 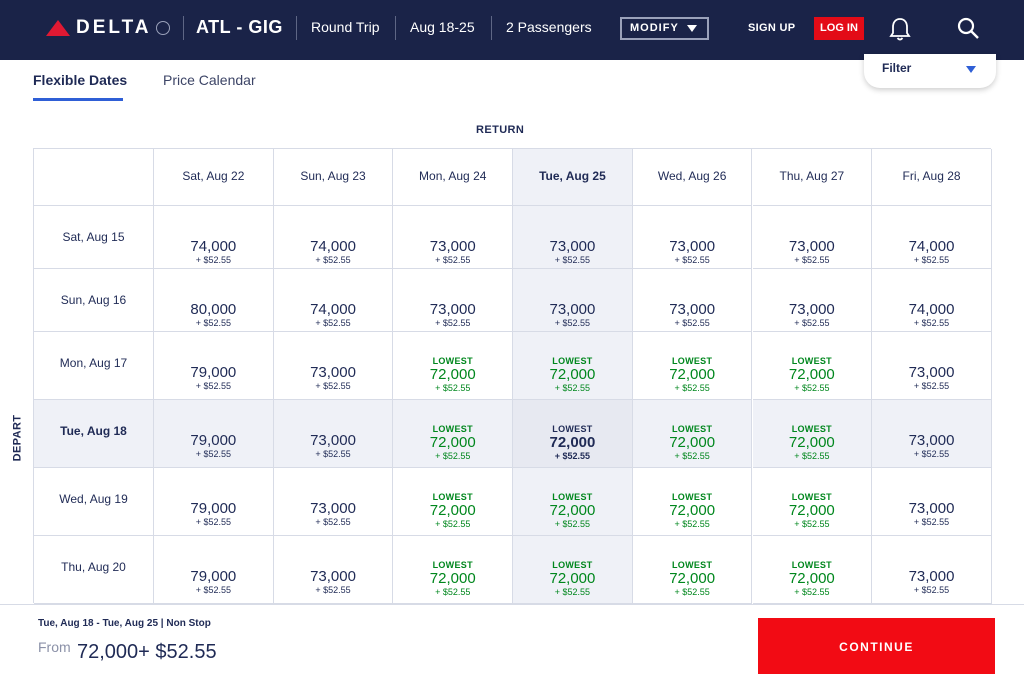 What do you see at coordinates (772, 28) in the screenshot?
I see `signup-link: SIGN UP` at bounding box center [772, 28].